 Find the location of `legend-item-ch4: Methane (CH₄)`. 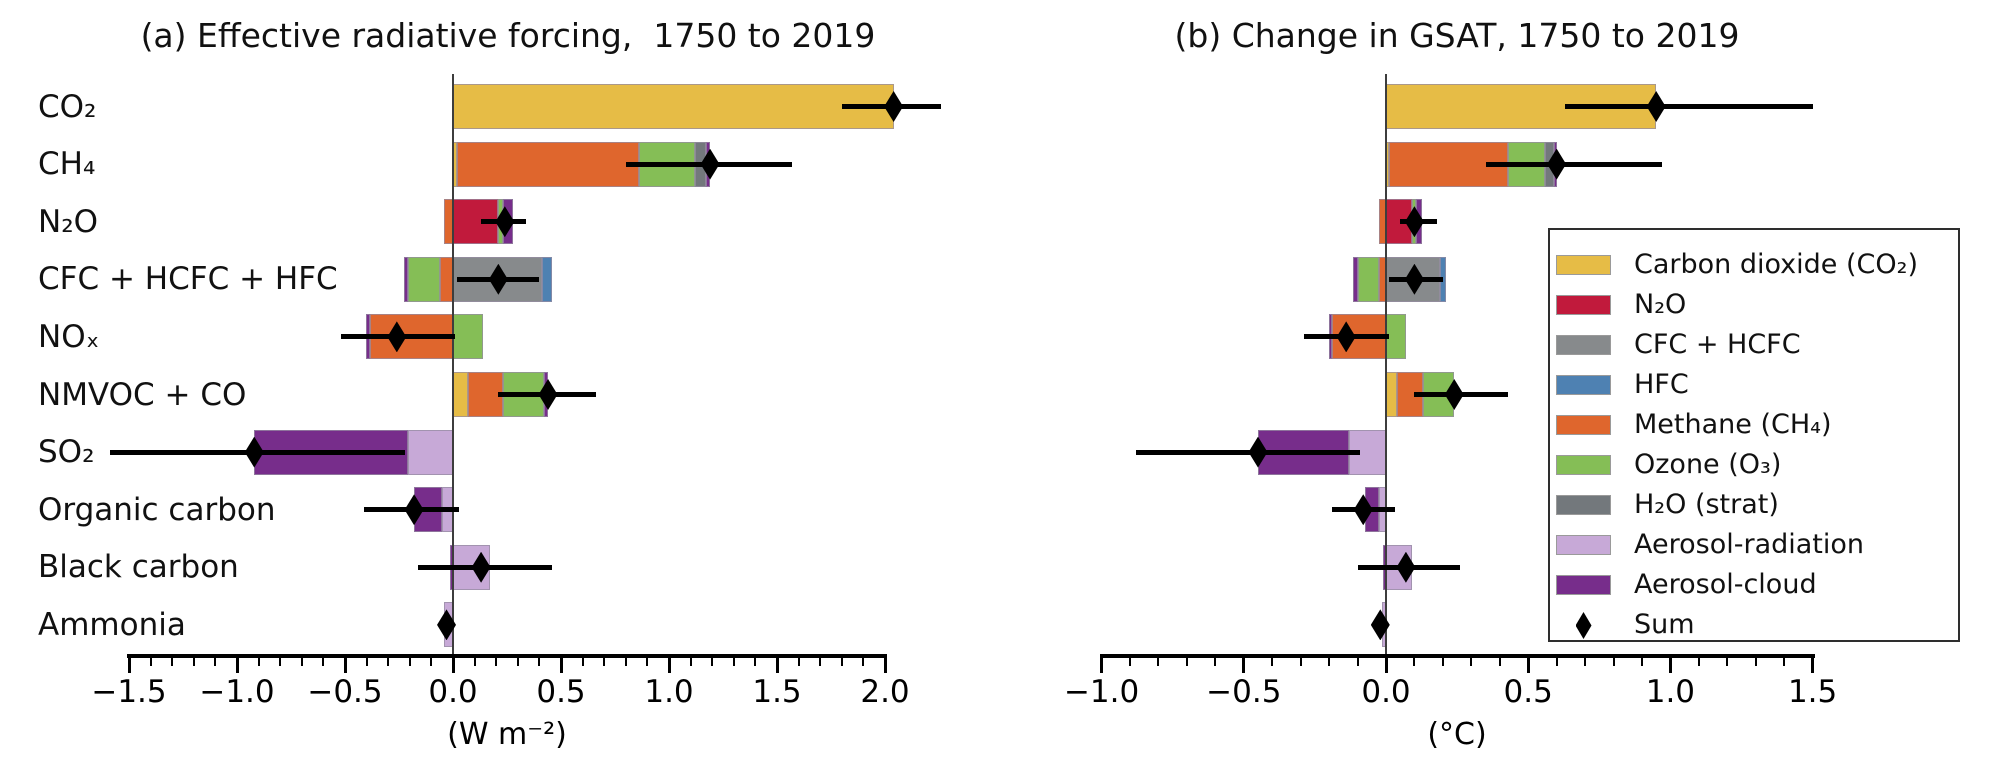

legend-item-ch4: Methane (CH₄) is located at coordinates (1754, 425).